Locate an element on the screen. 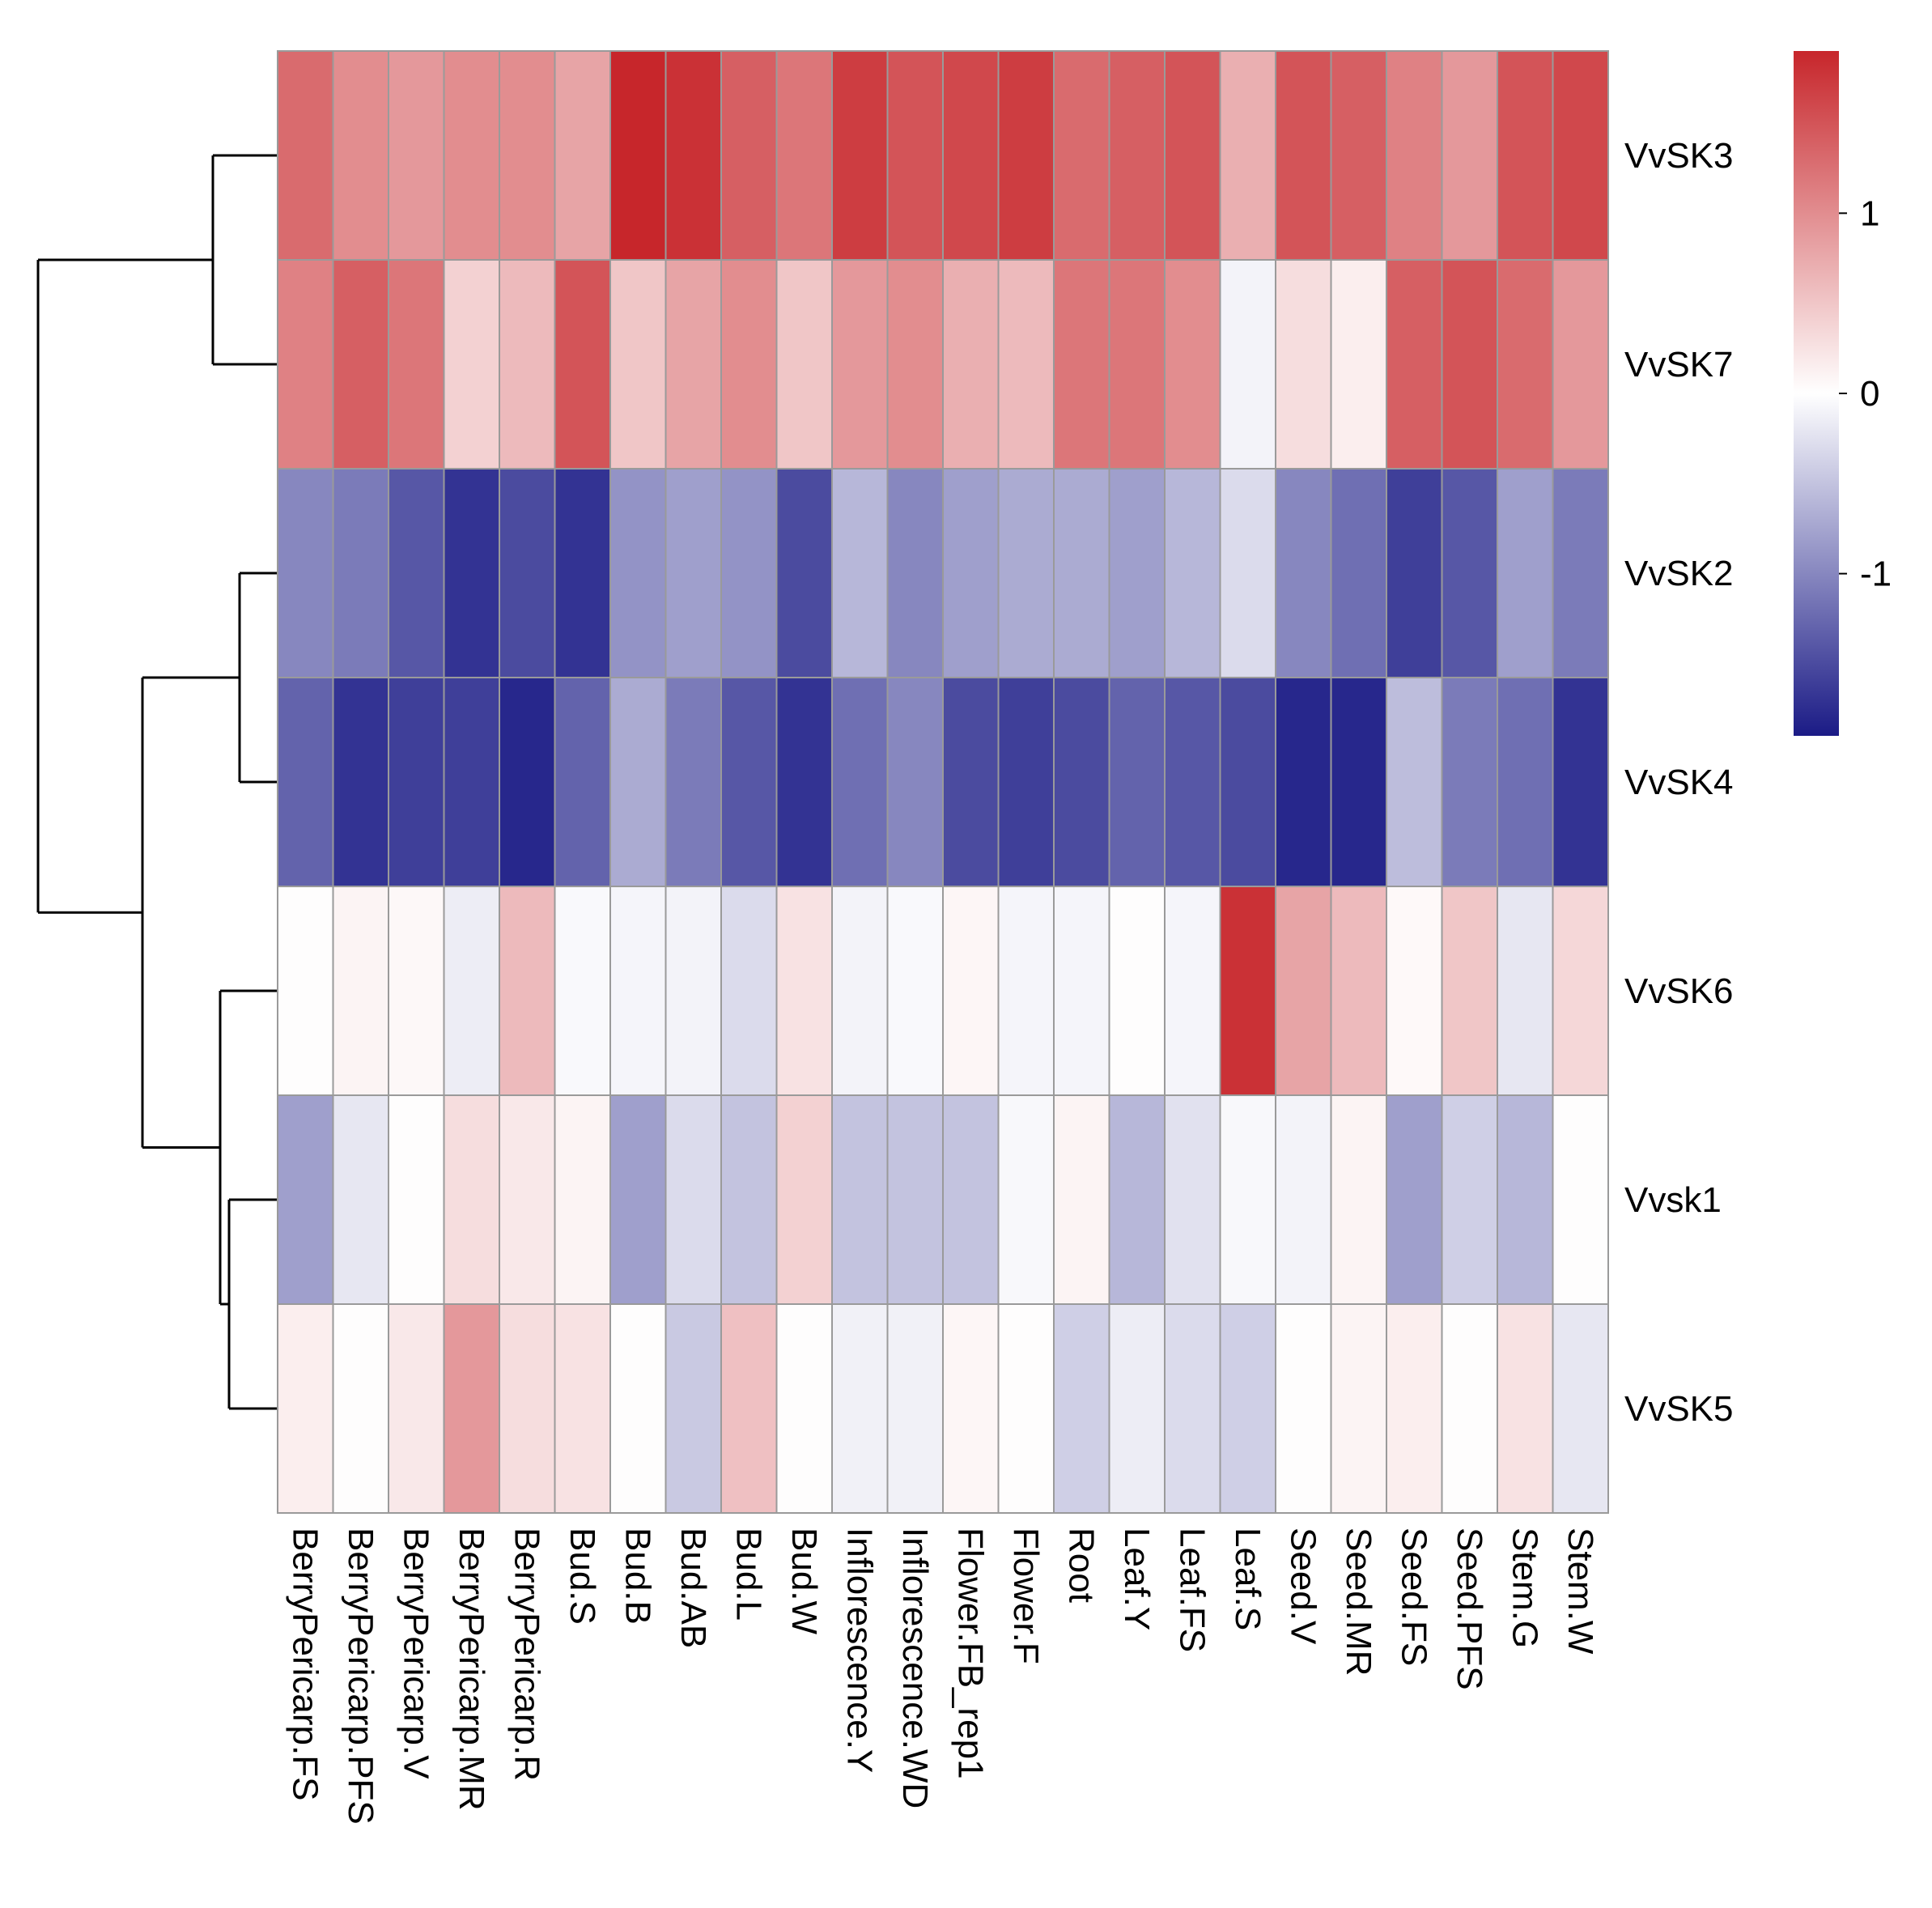 This screenshot has width=1932, height=1908. row-labels: VvSK3 VvSK7 VvSK2 VvSK4 VvSK6 Vvsk1 VvSK5 is located at coordinates (1679, 782).